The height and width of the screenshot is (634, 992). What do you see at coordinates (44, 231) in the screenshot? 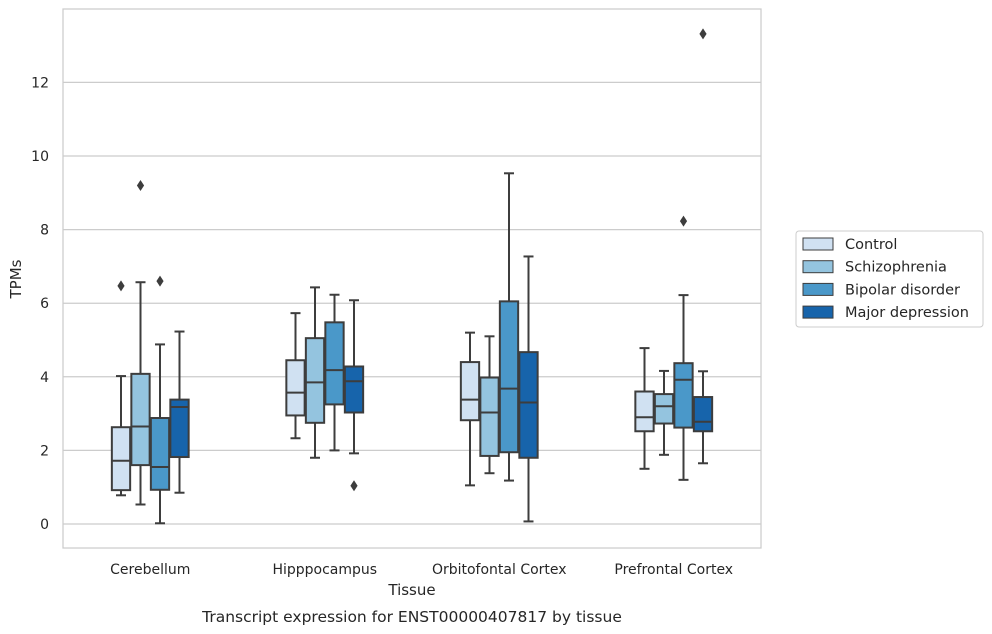
I see `y-tick-label: 8` at bounding box center [44, 231].